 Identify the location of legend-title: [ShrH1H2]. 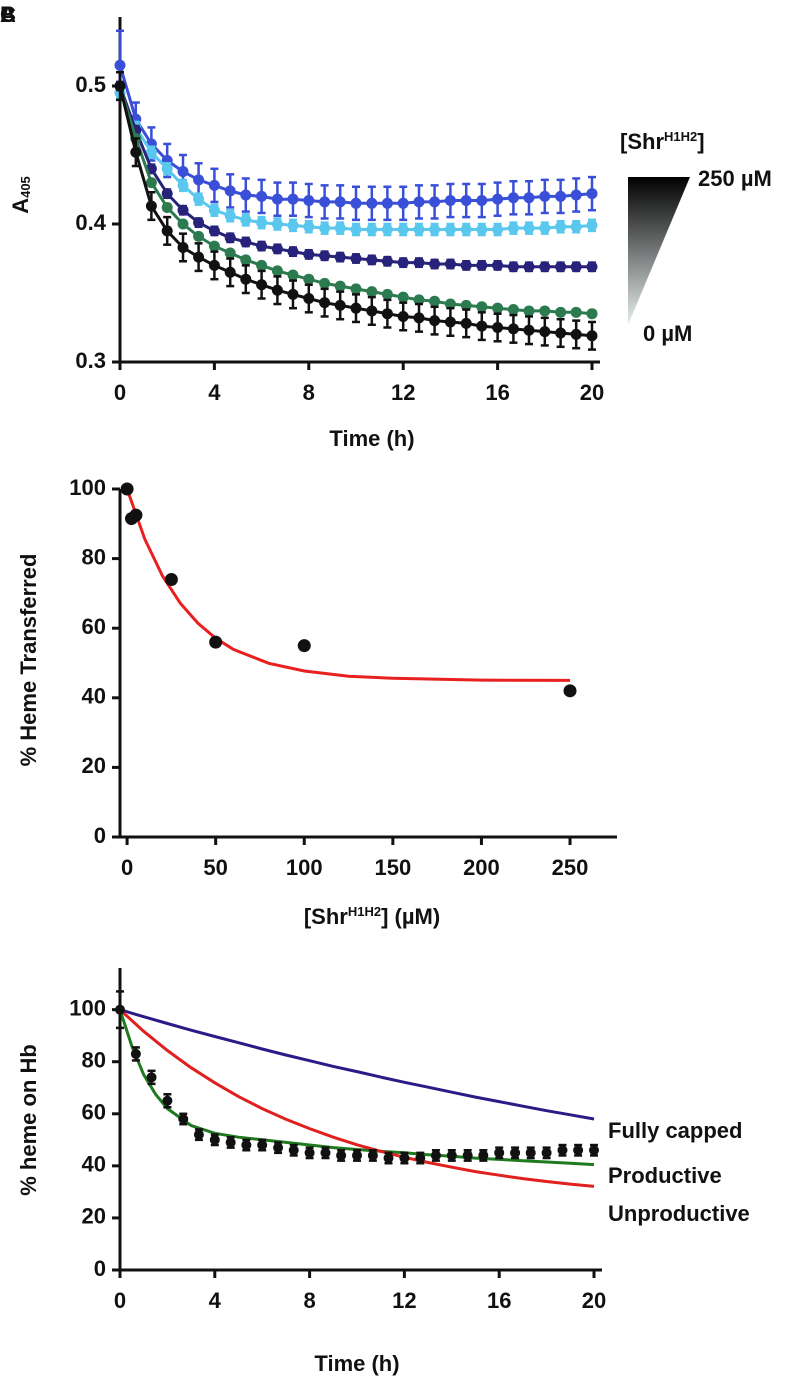
(662, 141).